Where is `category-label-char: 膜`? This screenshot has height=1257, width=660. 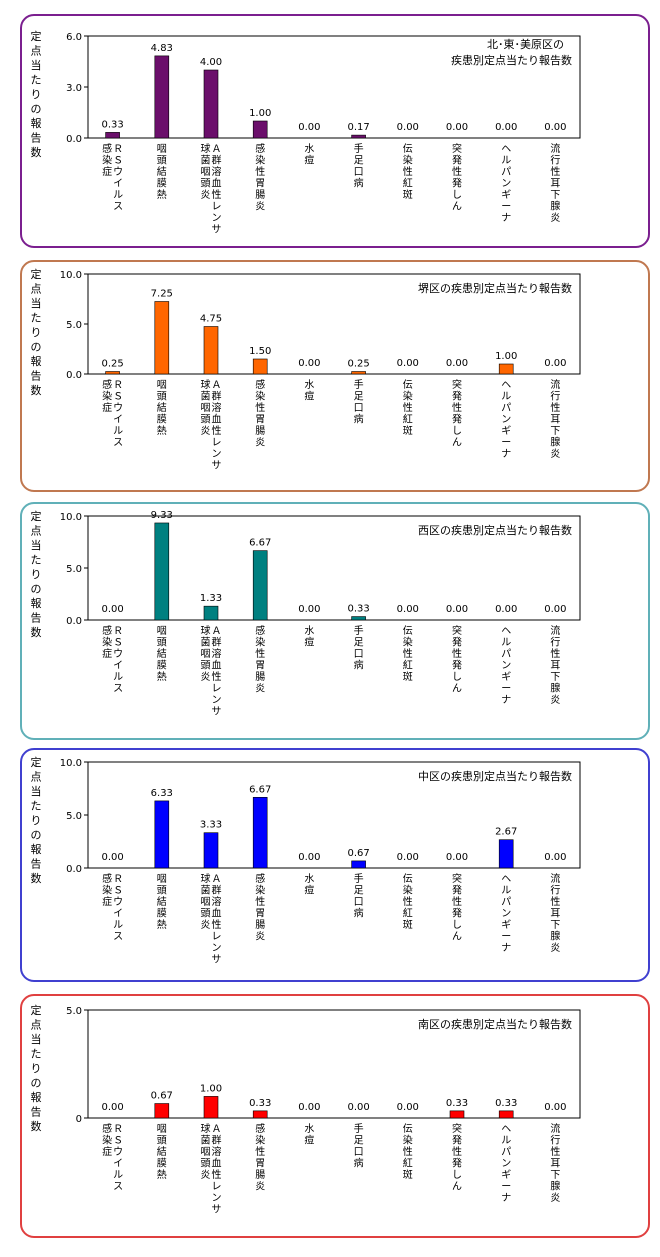 category-label-char: 膜 is located at coordinates (162, 666).